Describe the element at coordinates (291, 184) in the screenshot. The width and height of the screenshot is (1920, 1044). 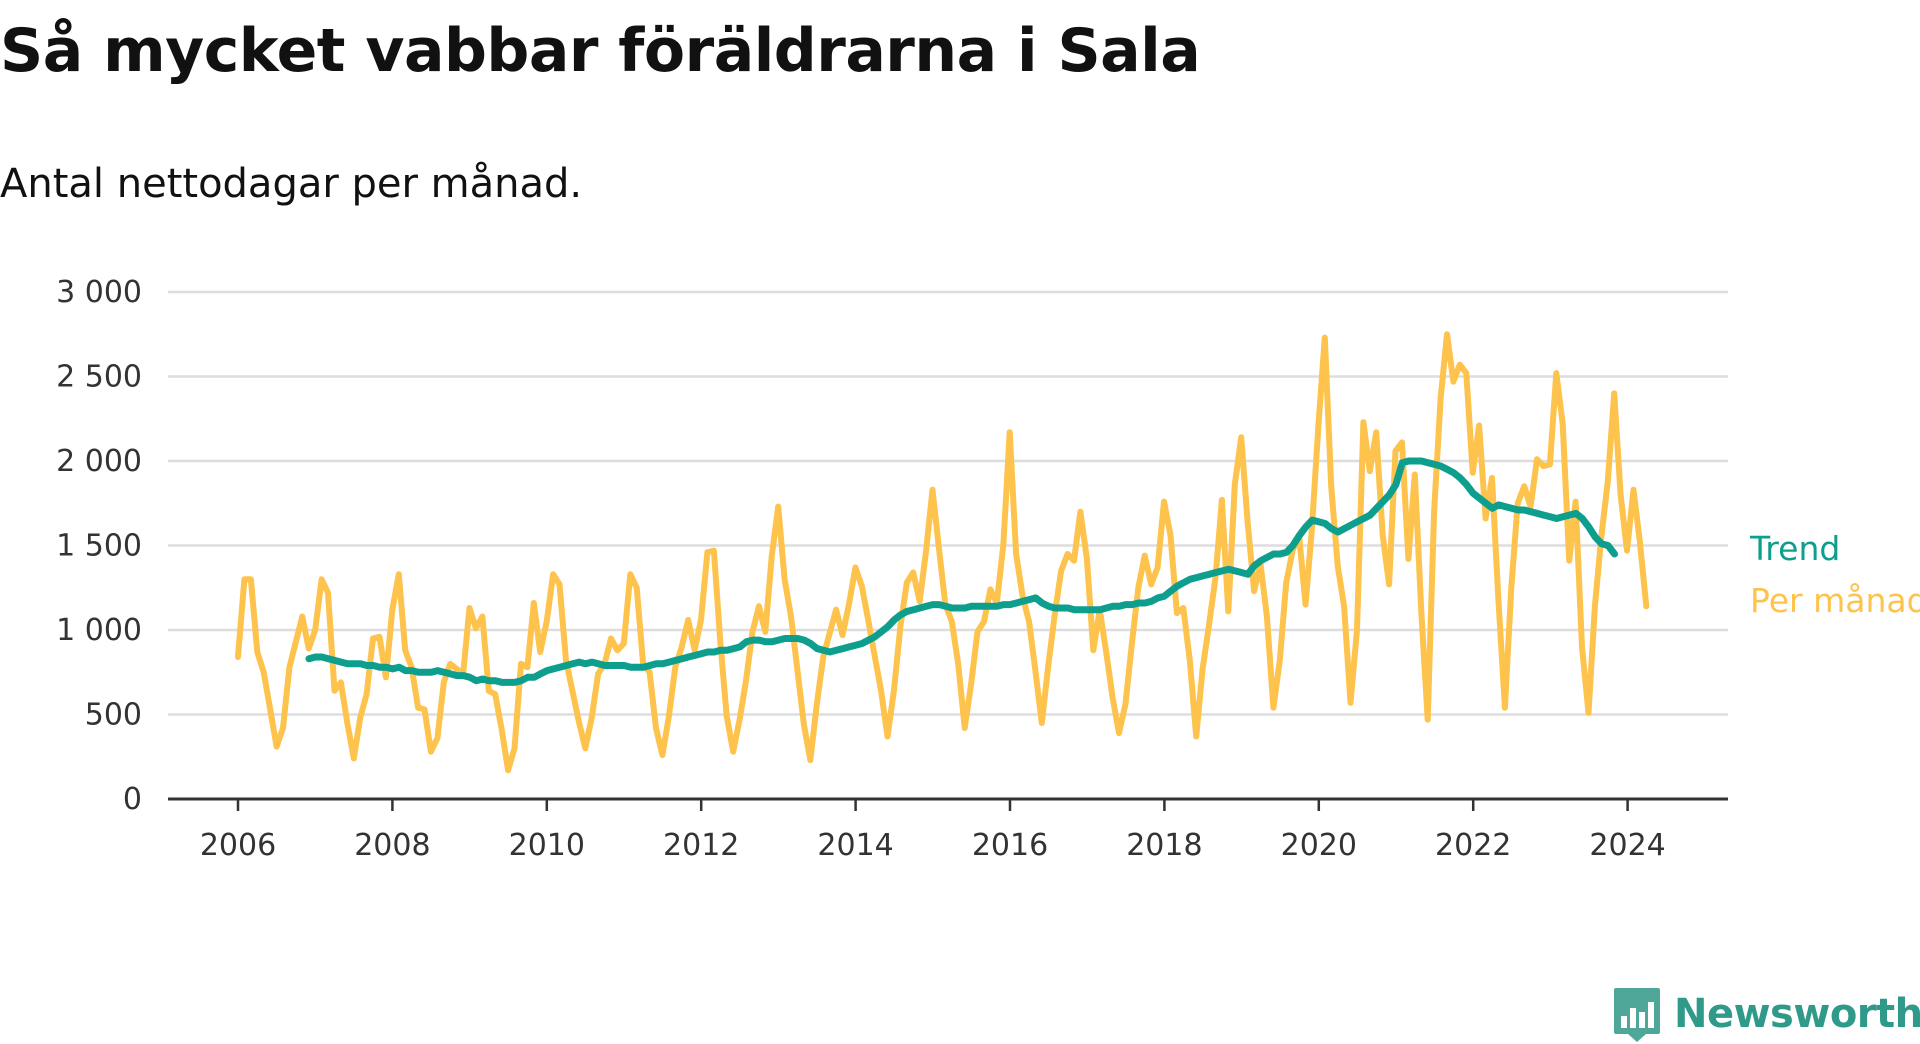
I see `chart-subtitle: Antal nettodagar per månad.` at that location.